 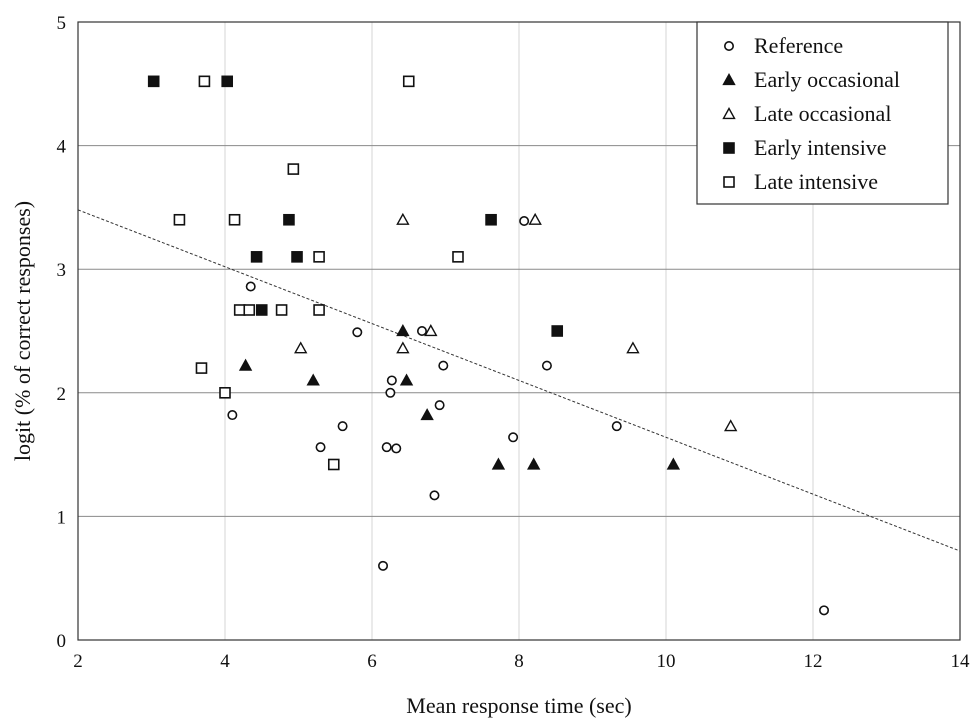 What do you see at coordinates (62, 517) in the screenshot?
I see `y-tick-label: 1` at bounding box center [62, 517].